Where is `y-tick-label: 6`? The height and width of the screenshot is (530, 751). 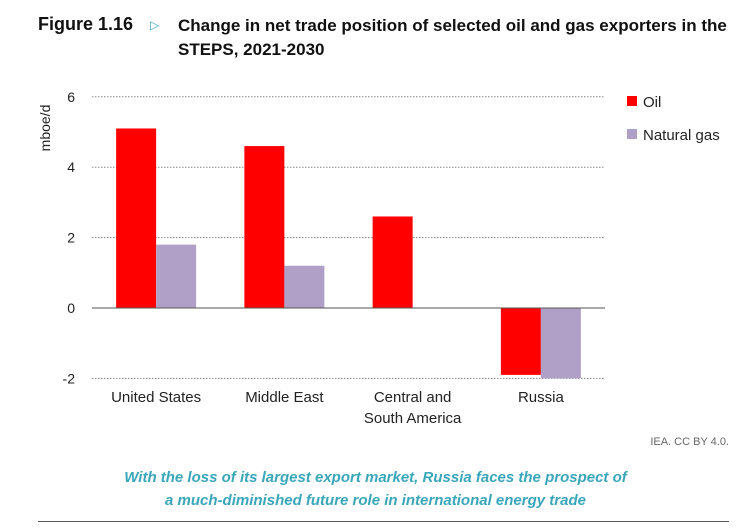
y-tick-label: 6 is located at coordinates (71, 97).